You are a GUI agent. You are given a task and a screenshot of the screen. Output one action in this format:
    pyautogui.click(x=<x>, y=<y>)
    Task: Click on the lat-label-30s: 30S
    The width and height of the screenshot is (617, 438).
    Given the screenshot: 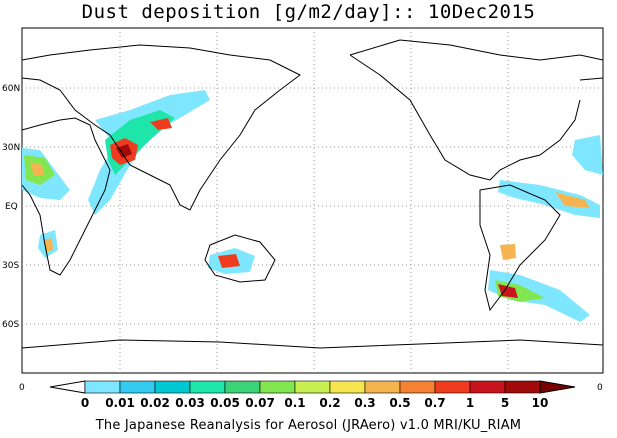 What is the action you would take?
    pyautogui.click(x=10, y=266)
    